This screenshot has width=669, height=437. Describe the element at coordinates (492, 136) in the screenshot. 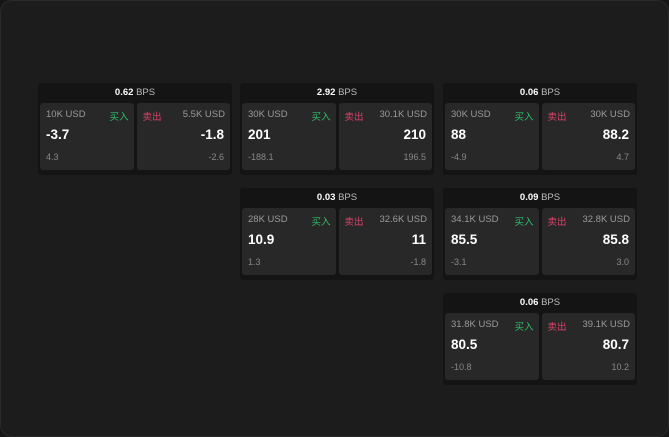

I see `buy-cell: 30K USD 买入 88 -4.9` at that location.